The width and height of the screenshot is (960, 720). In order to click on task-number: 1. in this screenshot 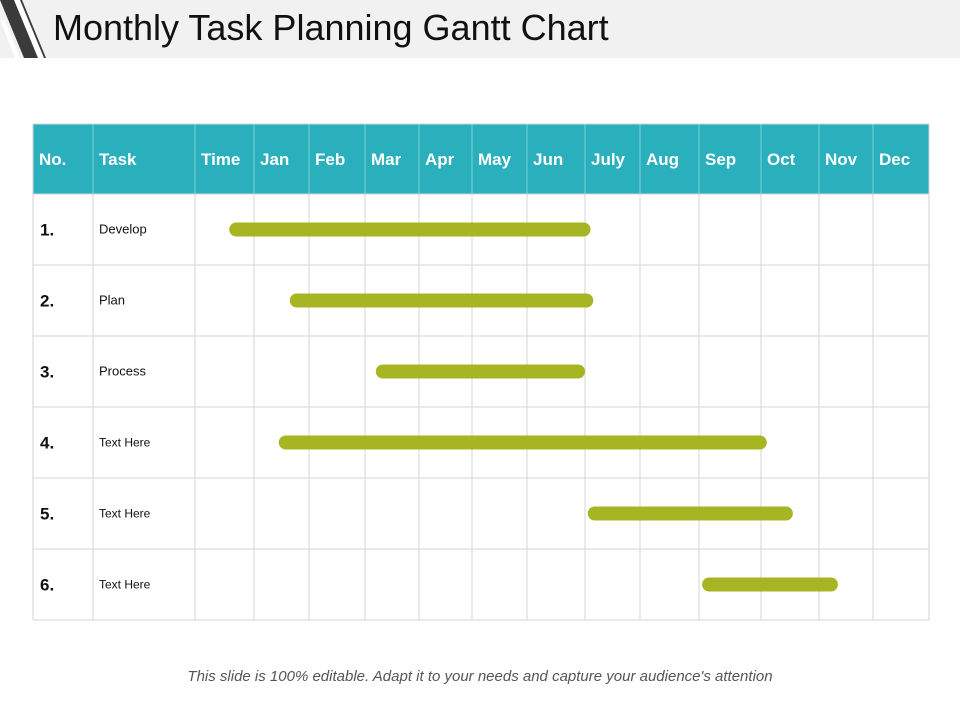, I will do `click(47, 230)`.